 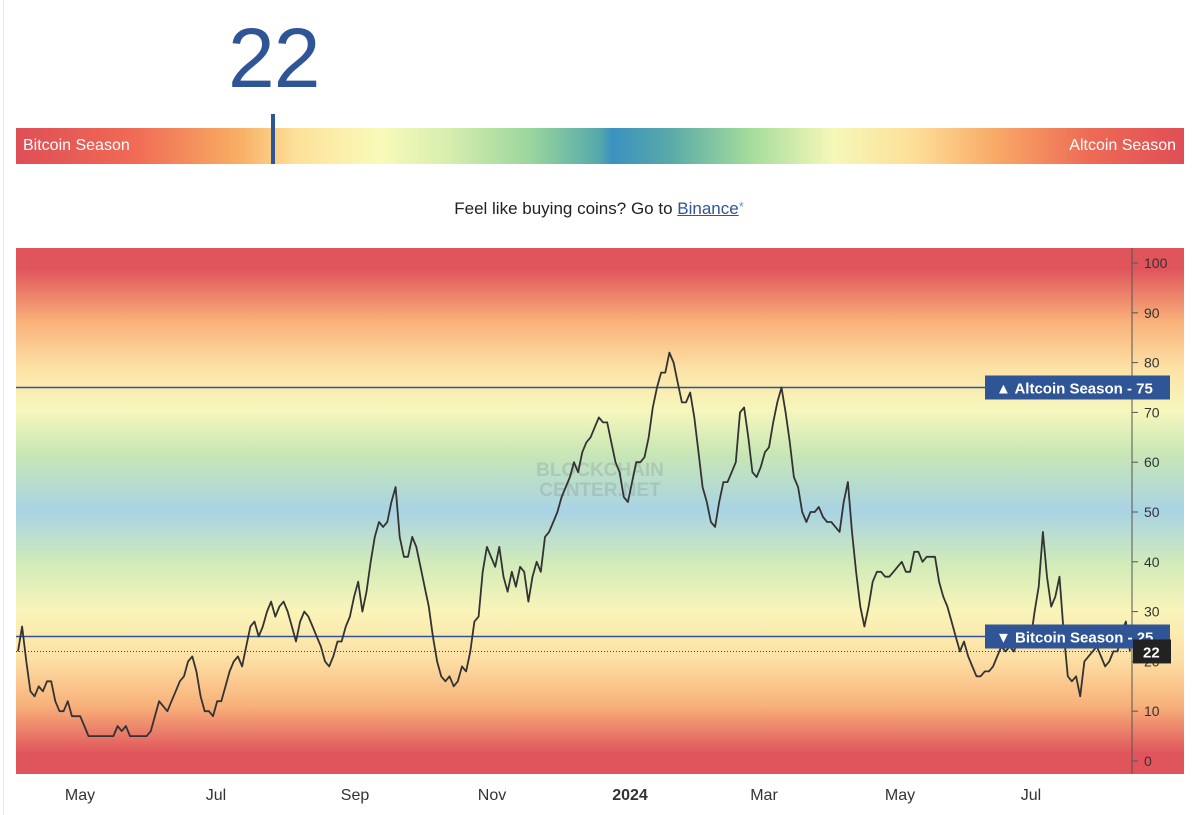 I want to click on x-tick-label: 2024, so click(x=630, y=795).